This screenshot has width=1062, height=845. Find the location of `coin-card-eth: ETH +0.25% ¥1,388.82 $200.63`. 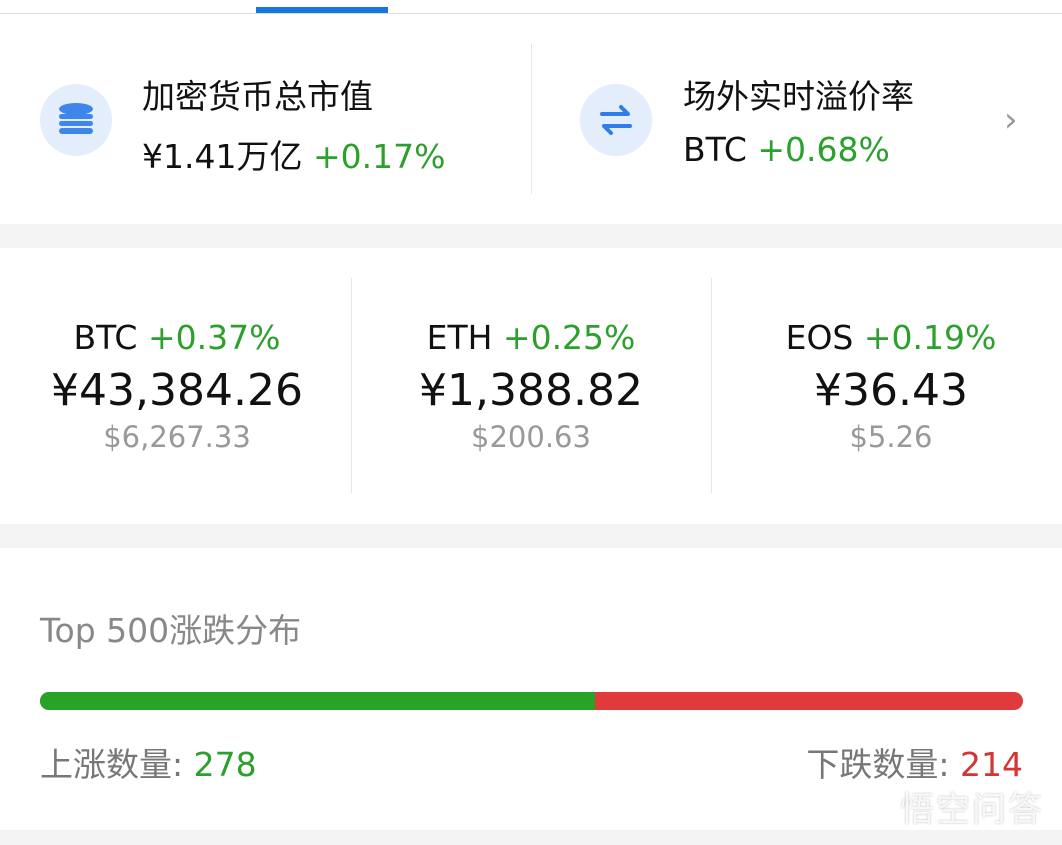

coin-card-eth: ETH +0.25% ¥1,388.82 $200.63 is located at coordinates (531, 386).